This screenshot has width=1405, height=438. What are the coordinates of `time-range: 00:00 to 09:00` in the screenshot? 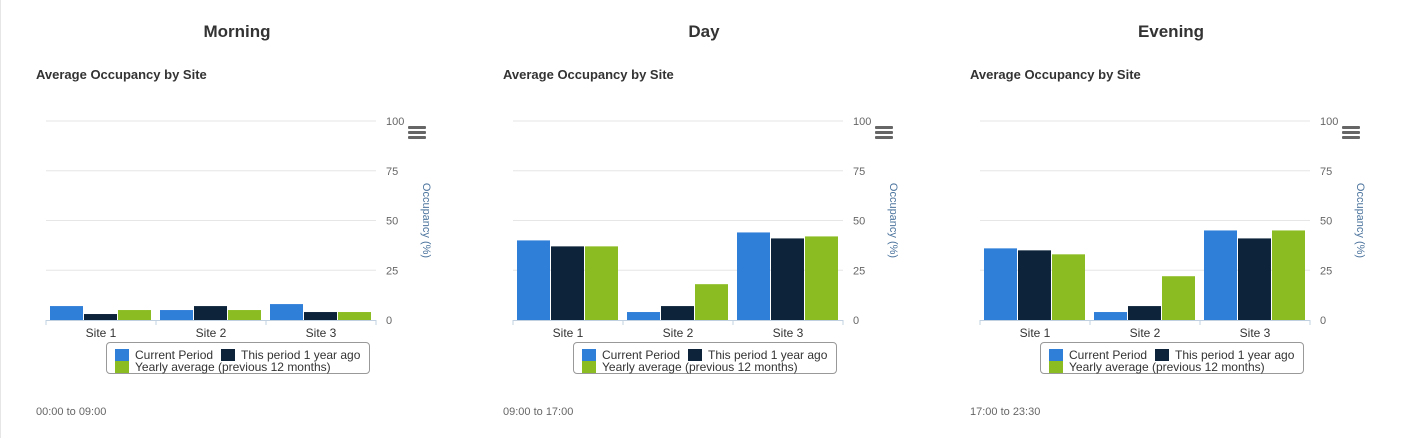 It's located at (71, 412).